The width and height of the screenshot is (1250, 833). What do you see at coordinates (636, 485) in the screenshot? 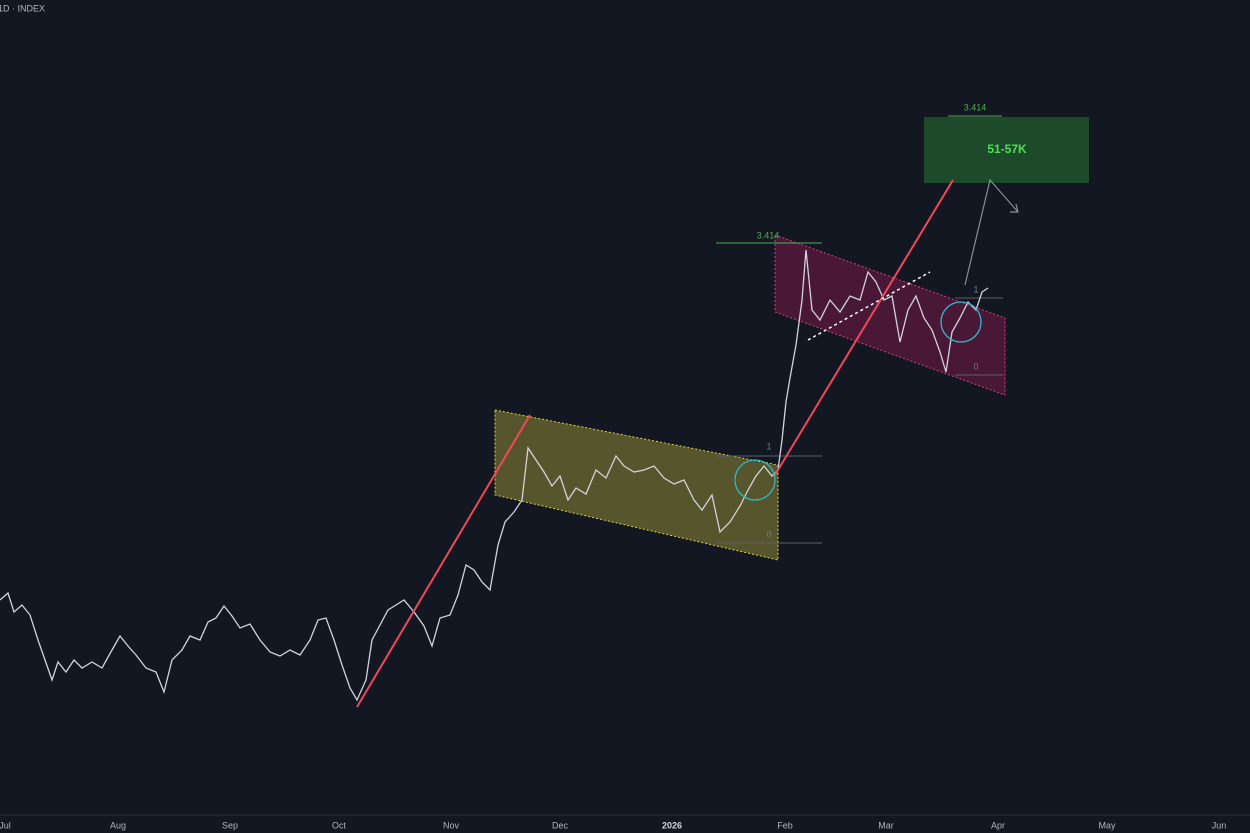
I see `yellow-channel` at bounding box center [636, 485].